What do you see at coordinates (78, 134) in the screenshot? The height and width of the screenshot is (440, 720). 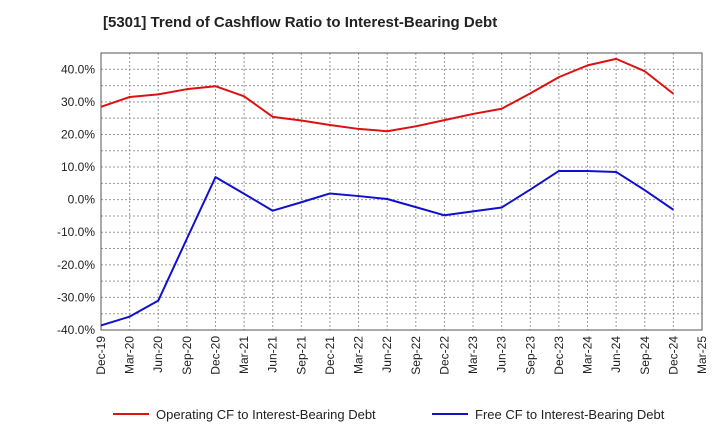 I see `y-tick-label: 20.0%` at bounding box center [78, 134].